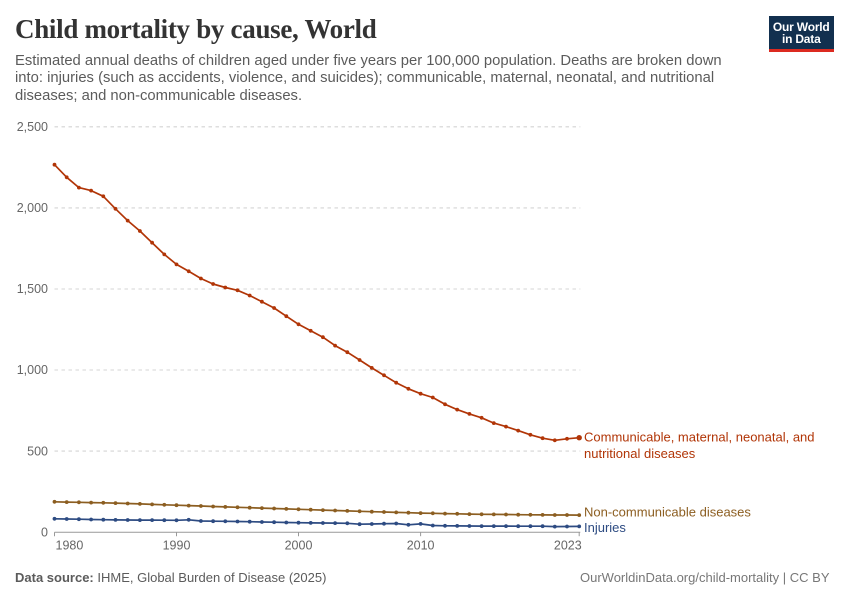  Describe the element at coordinates (177, 546) in the screenshot. I see `svg-text: 1990` at that location.